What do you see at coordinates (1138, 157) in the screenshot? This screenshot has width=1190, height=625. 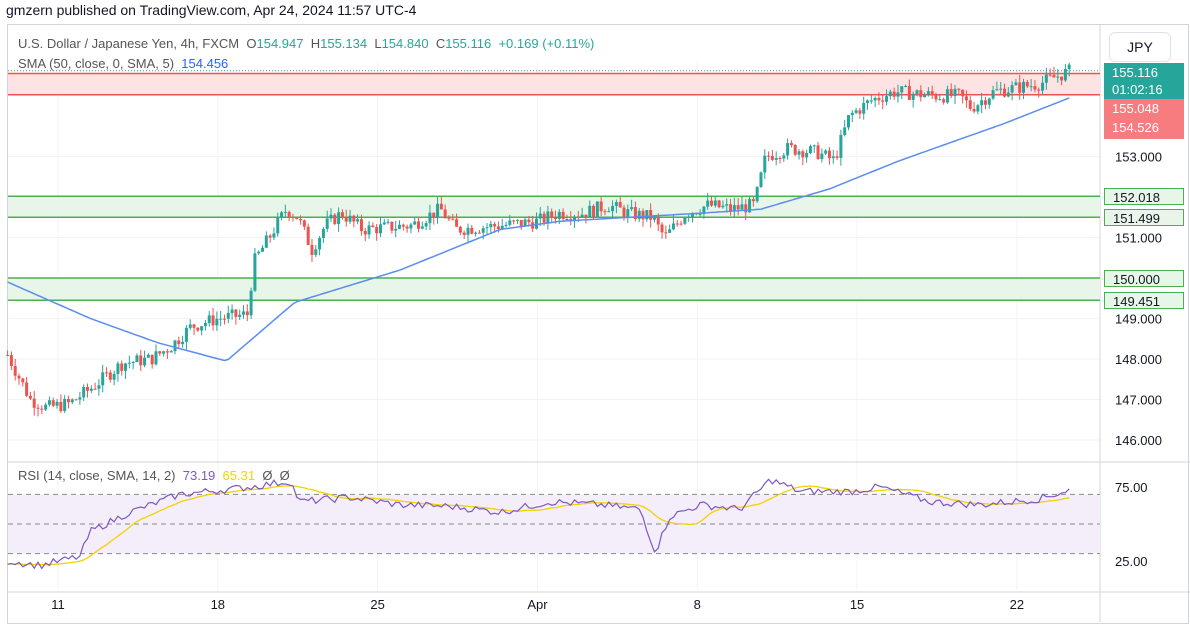 I see `price-tick-label: 153.000` at bounding box center [1138, 157].